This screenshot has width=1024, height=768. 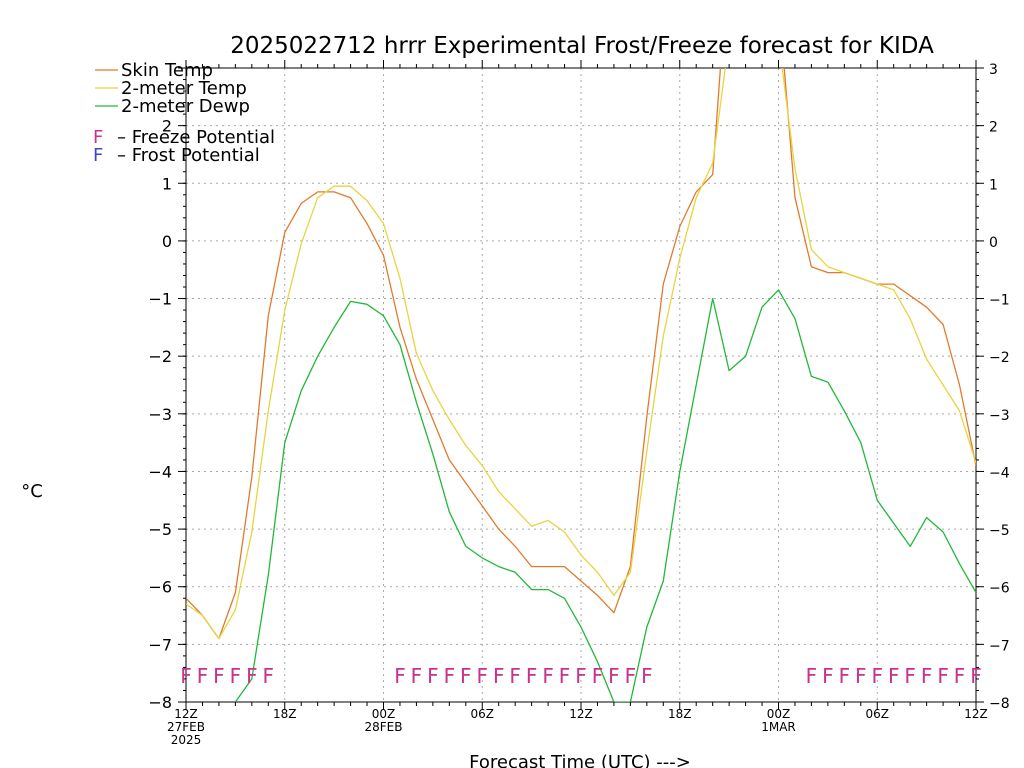 I want to click on y-tick-label-left: −6, so click(x=160, y=587).